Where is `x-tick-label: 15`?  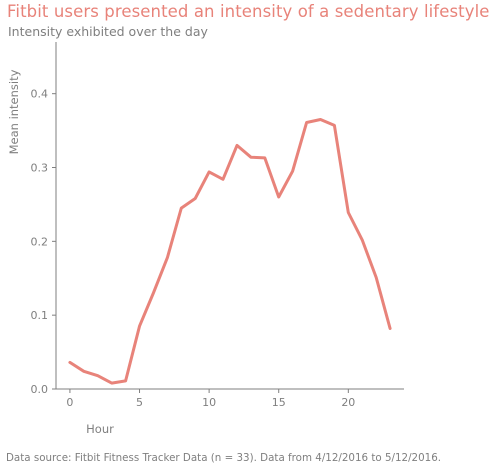 x-tick-label: 15 is located at coordinates (279, 402).